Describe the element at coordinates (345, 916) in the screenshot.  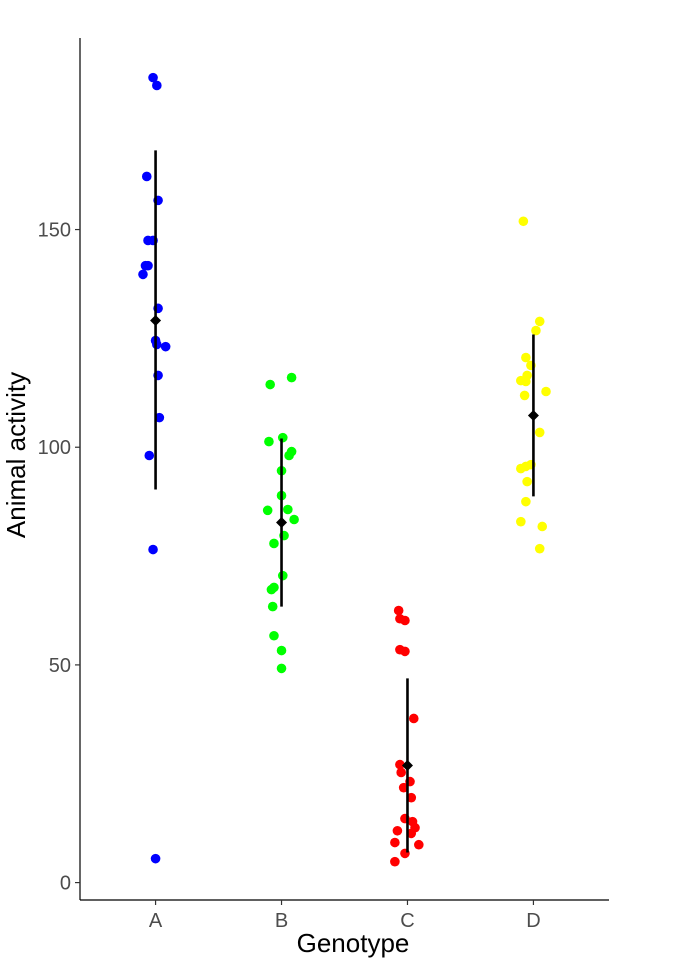
I see `x-ticks: A B C D` at that location.